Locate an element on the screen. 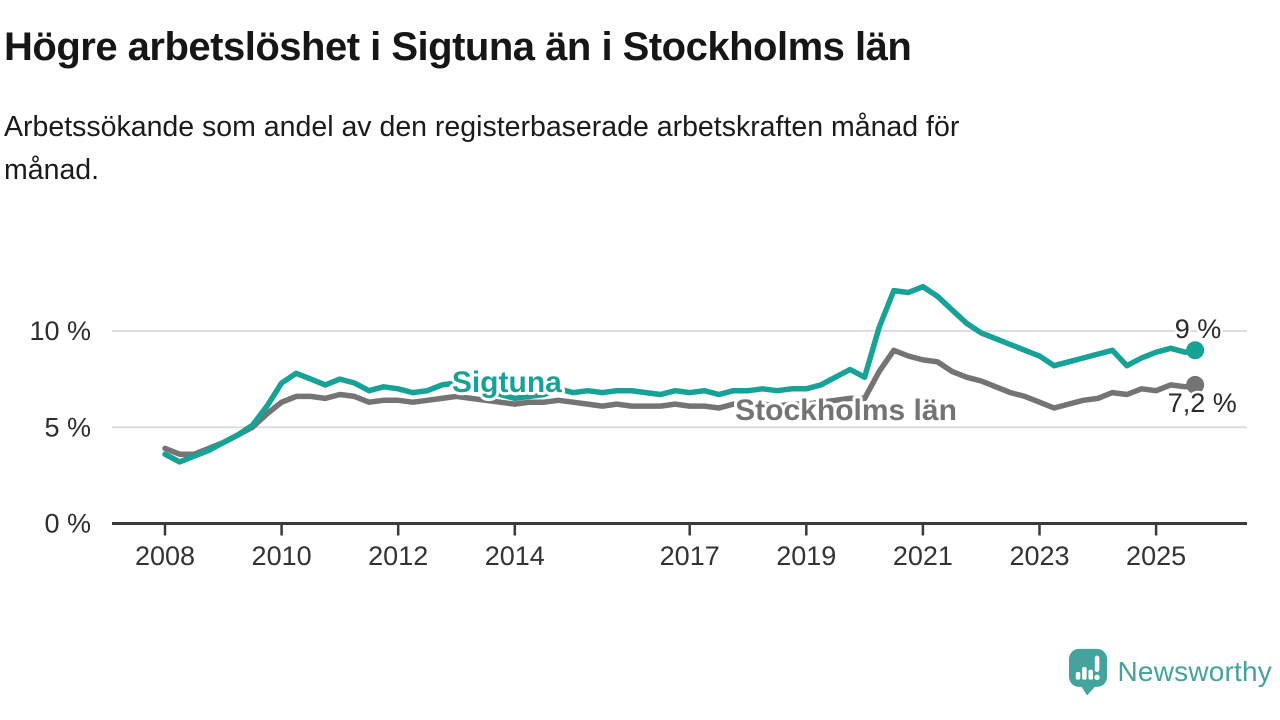  chart-annotation: Stockholms län is located at coordinates (846, 410).